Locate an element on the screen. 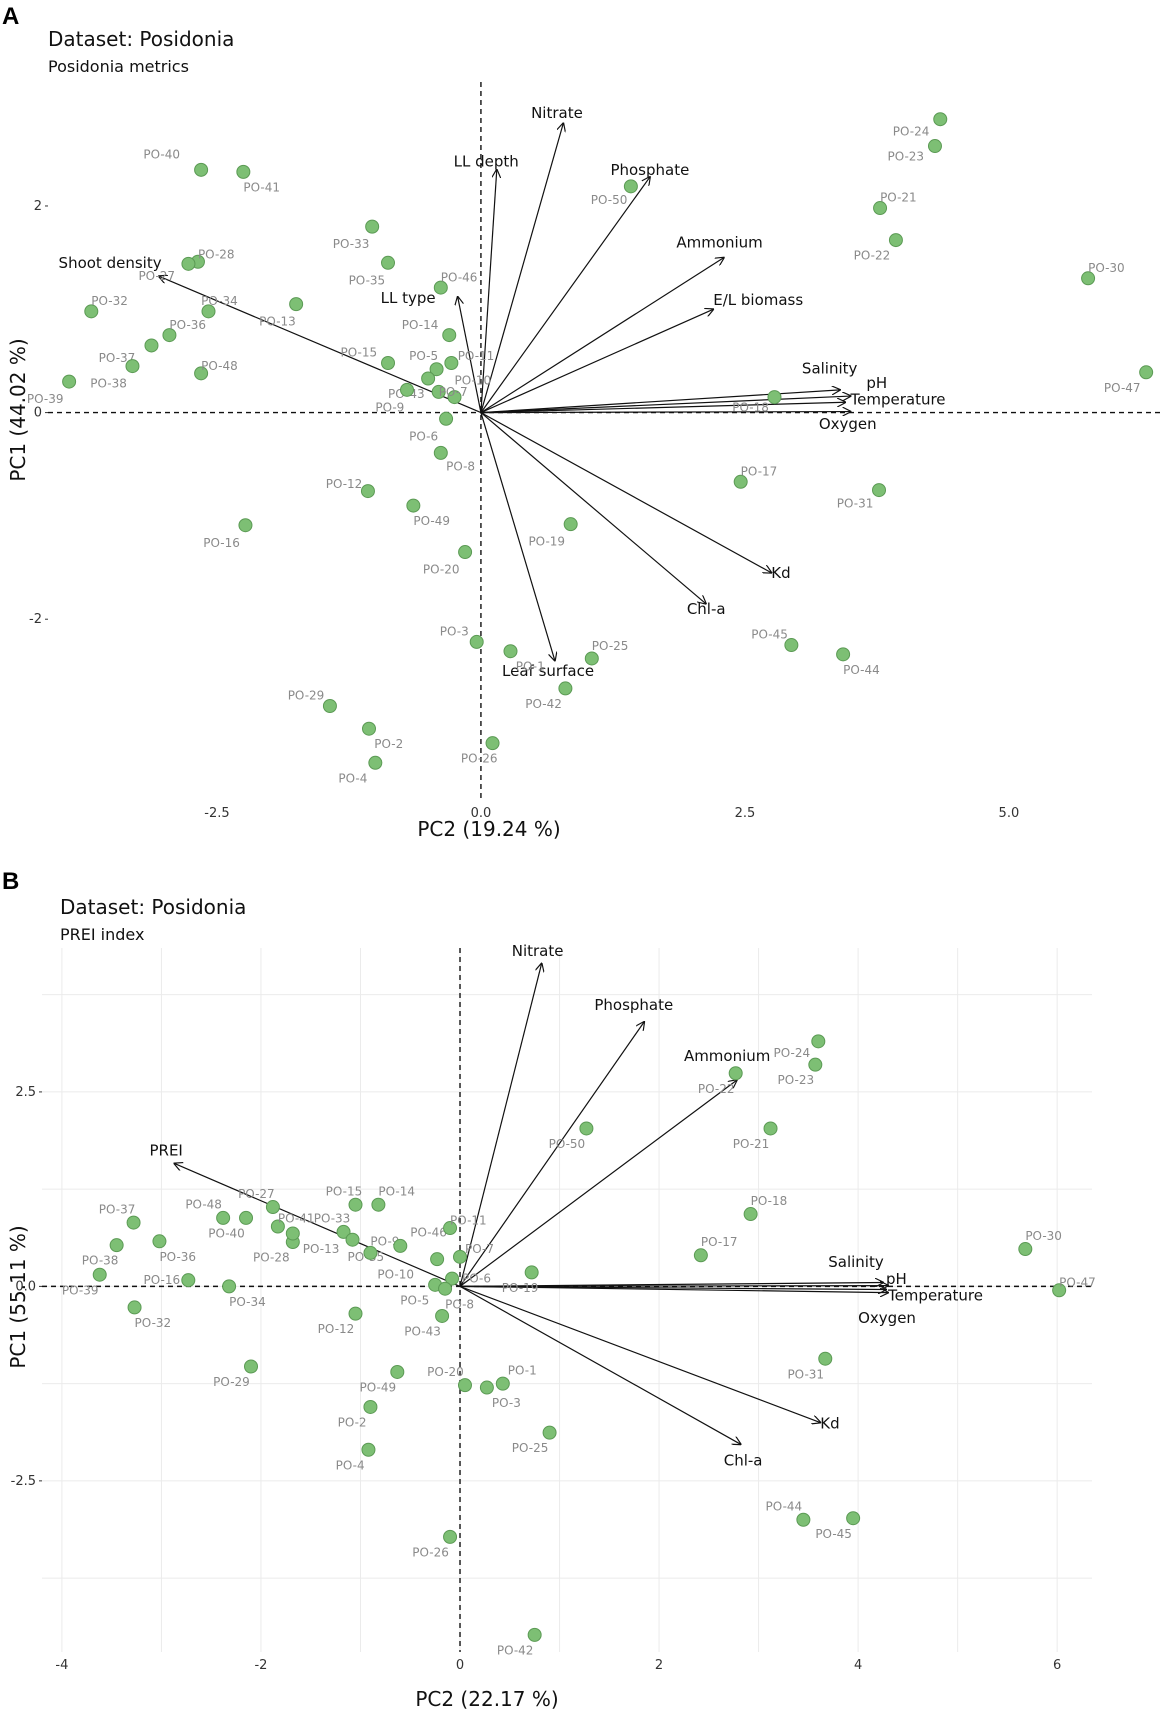  panel-a-site-label: PO-1 is located at coordinates (530, 667).